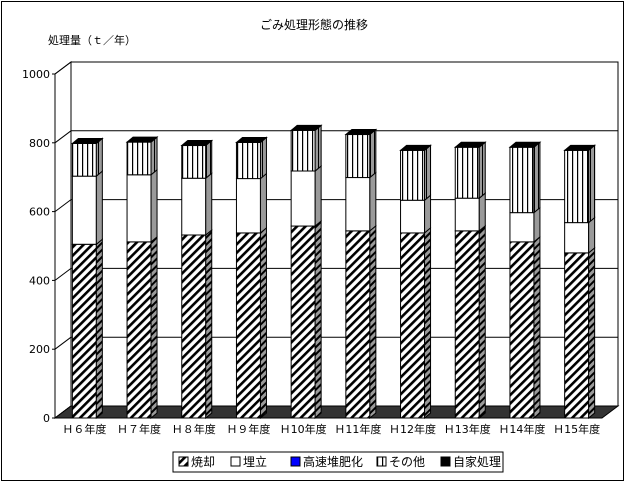  I want to click on x-tick-label: Ｈ11年度, so click(357, 429).